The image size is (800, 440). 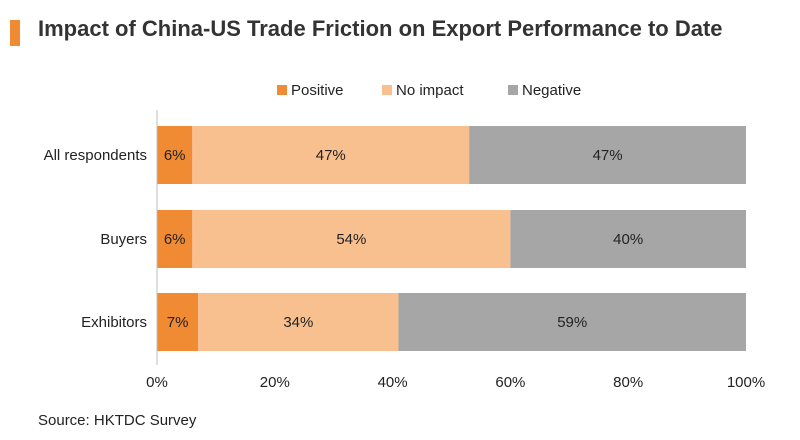 What do you see at coordinates (123, 239) in the screenshot?
I see `category-label: Buyers` at bounding box center [123, 239].